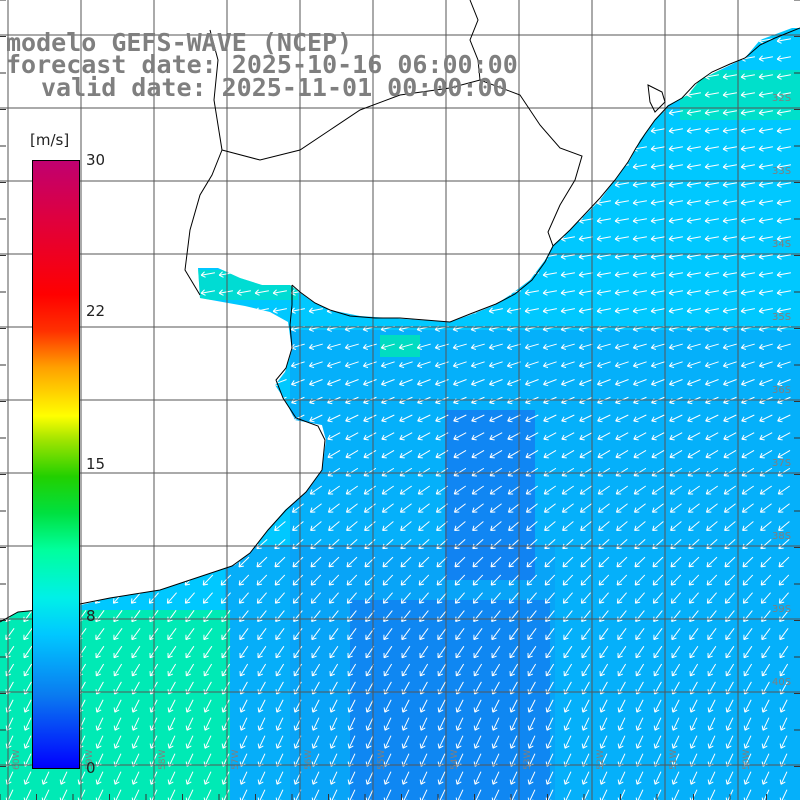 Image resolution: width=800 pixels, height=800 pixels. What do you see at coordinates (382, 760) in the screenshot?
I see `lon-label: 55W` at bounding box center [382, 760].